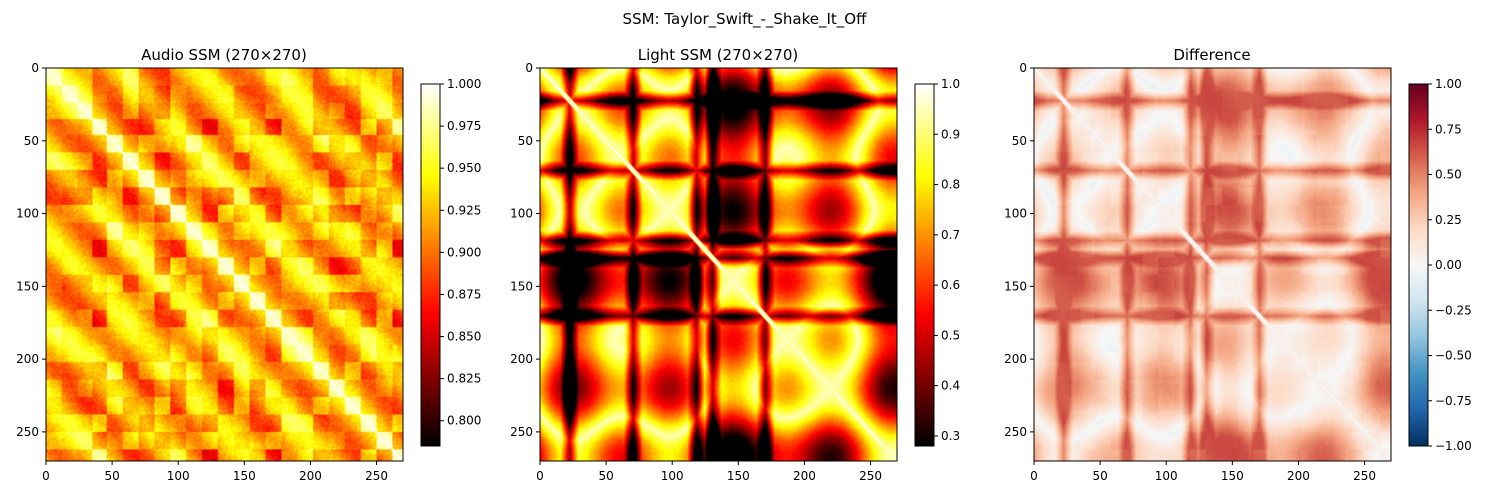 Image resolution: width=1489 pixels, height=495 pixels. I want to click on colorbar-tick-label: 0.850, so click(464, 337).